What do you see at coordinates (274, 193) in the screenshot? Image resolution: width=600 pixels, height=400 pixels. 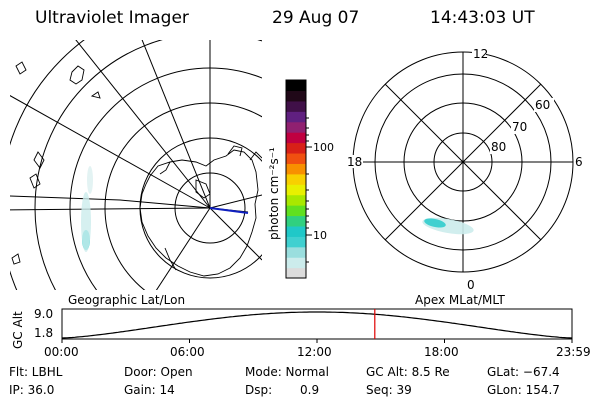 I see `colorbar-unit-label: photon cm⁻²s⁻¹` at bounding box center [274, 193].